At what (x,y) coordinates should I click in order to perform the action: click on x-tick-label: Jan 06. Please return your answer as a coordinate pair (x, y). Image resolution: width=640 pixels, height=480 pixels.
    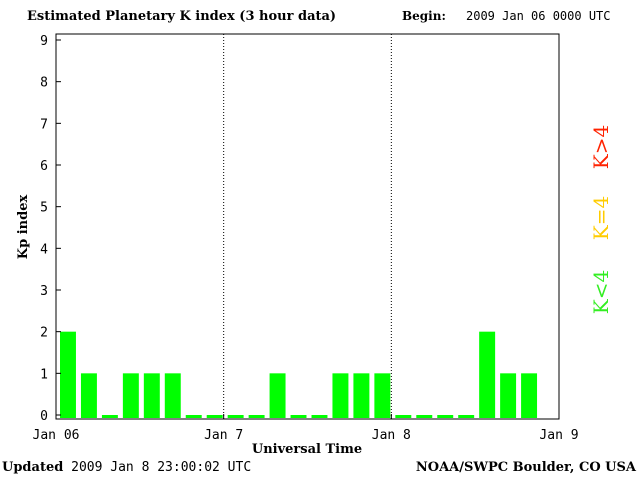
    Looking at the image, I should click on (56, 435).